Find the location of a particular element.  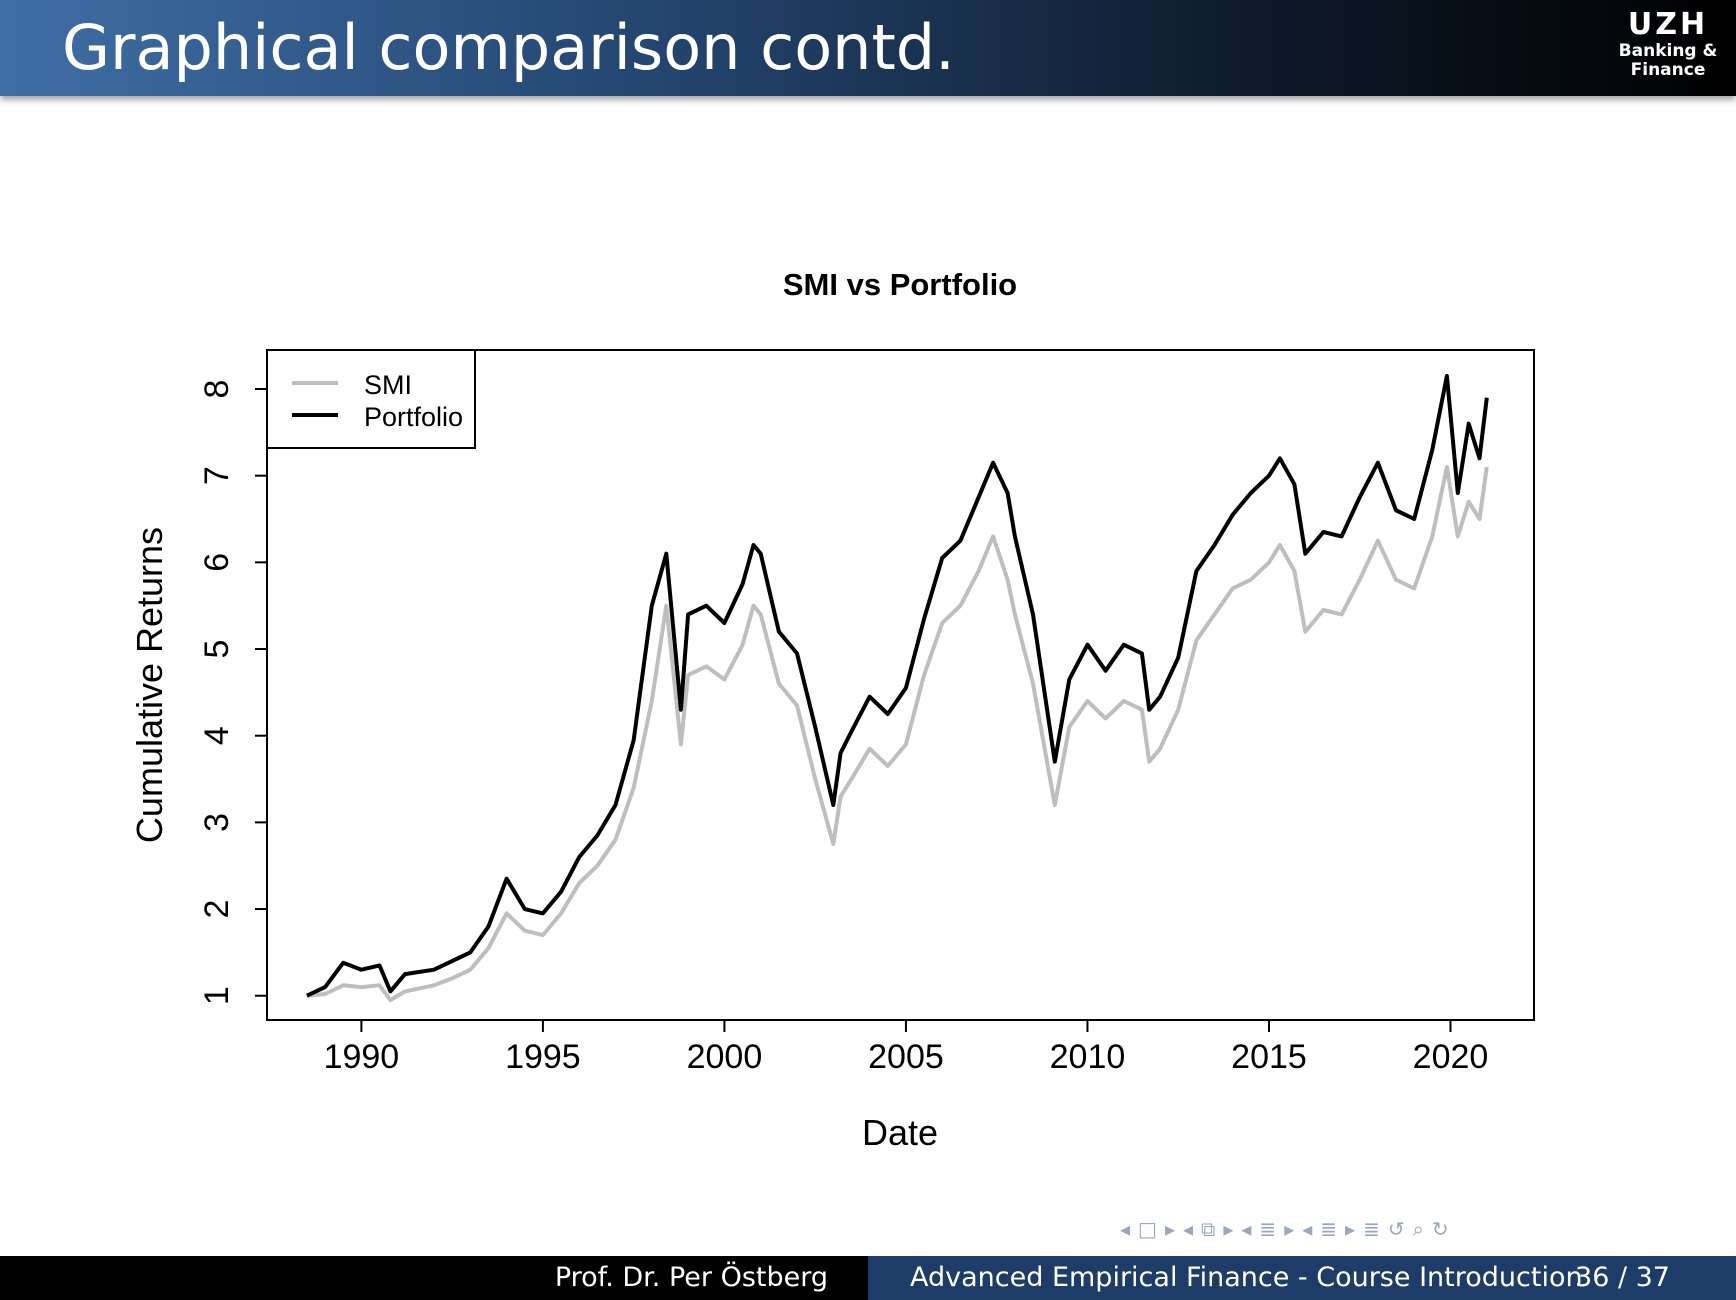

section-icon: ≣ is located at coordinates (1268, 1229).